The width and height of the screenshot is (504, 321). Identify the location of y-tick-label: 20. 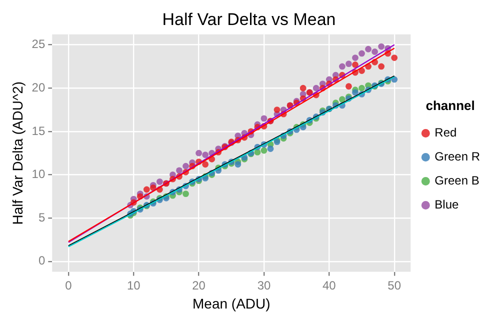
(39, 87).